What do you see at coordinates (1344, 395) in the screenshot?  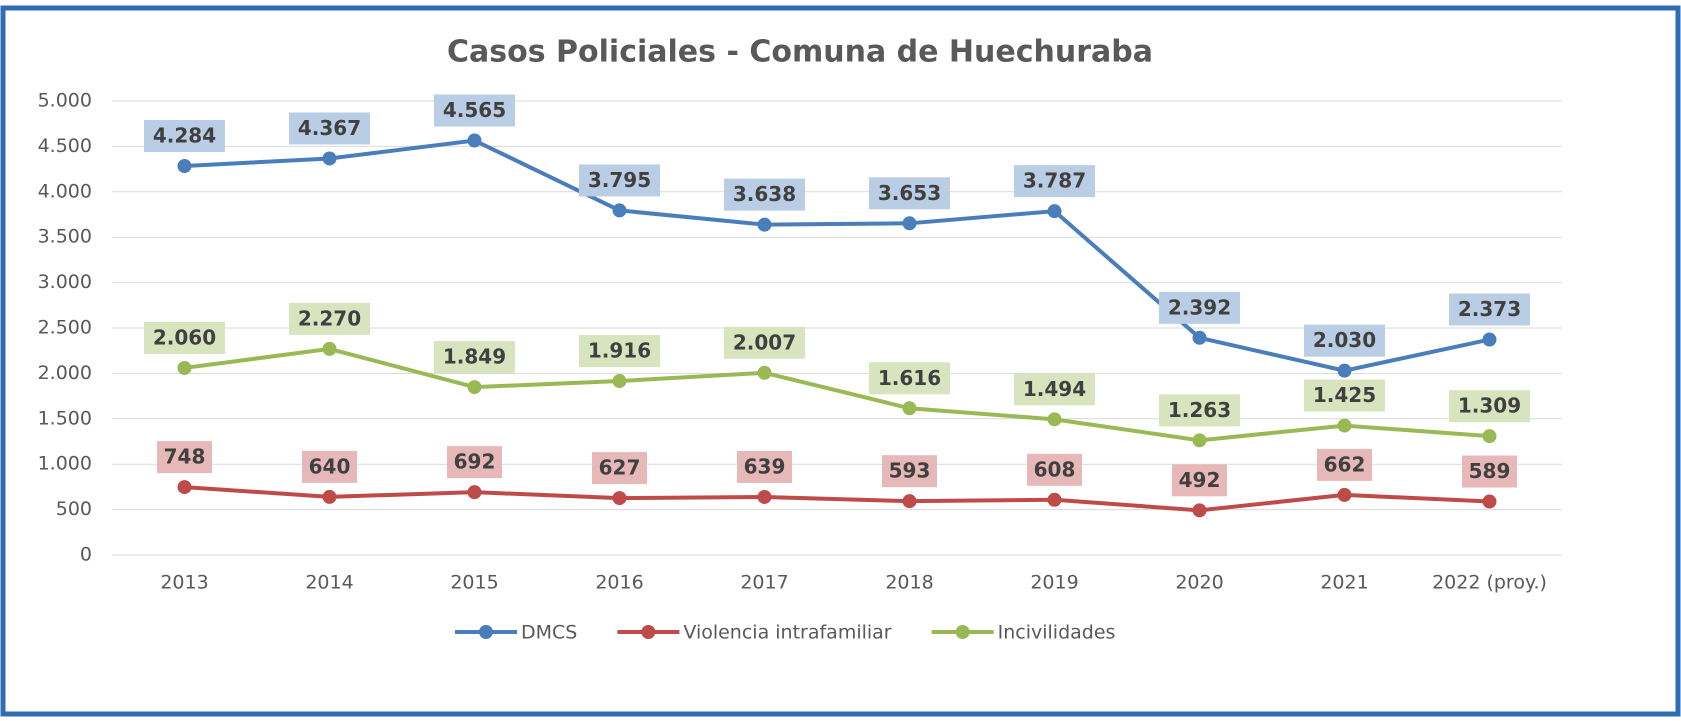 I see `data-label: 1.425` at bounding box center [1344, 395].